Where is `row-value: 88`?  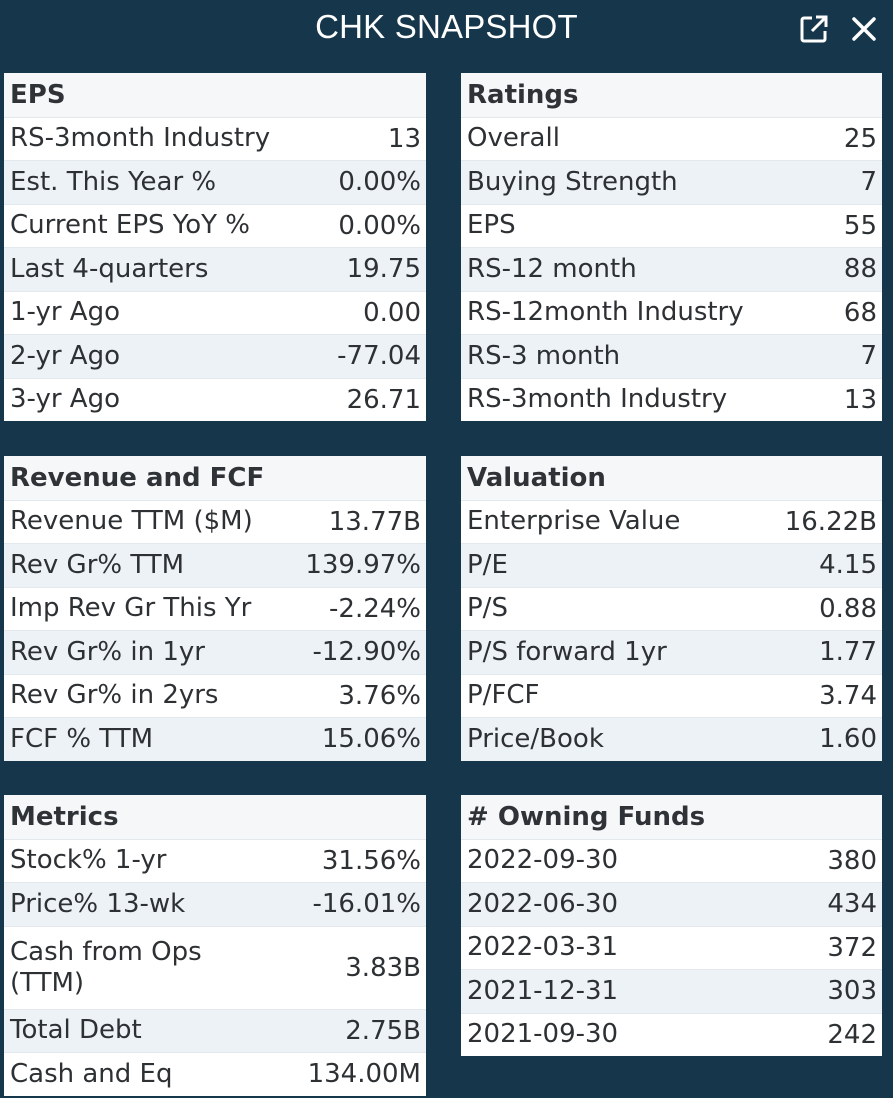
row-value: 88 is located at coordinates (860, 269).